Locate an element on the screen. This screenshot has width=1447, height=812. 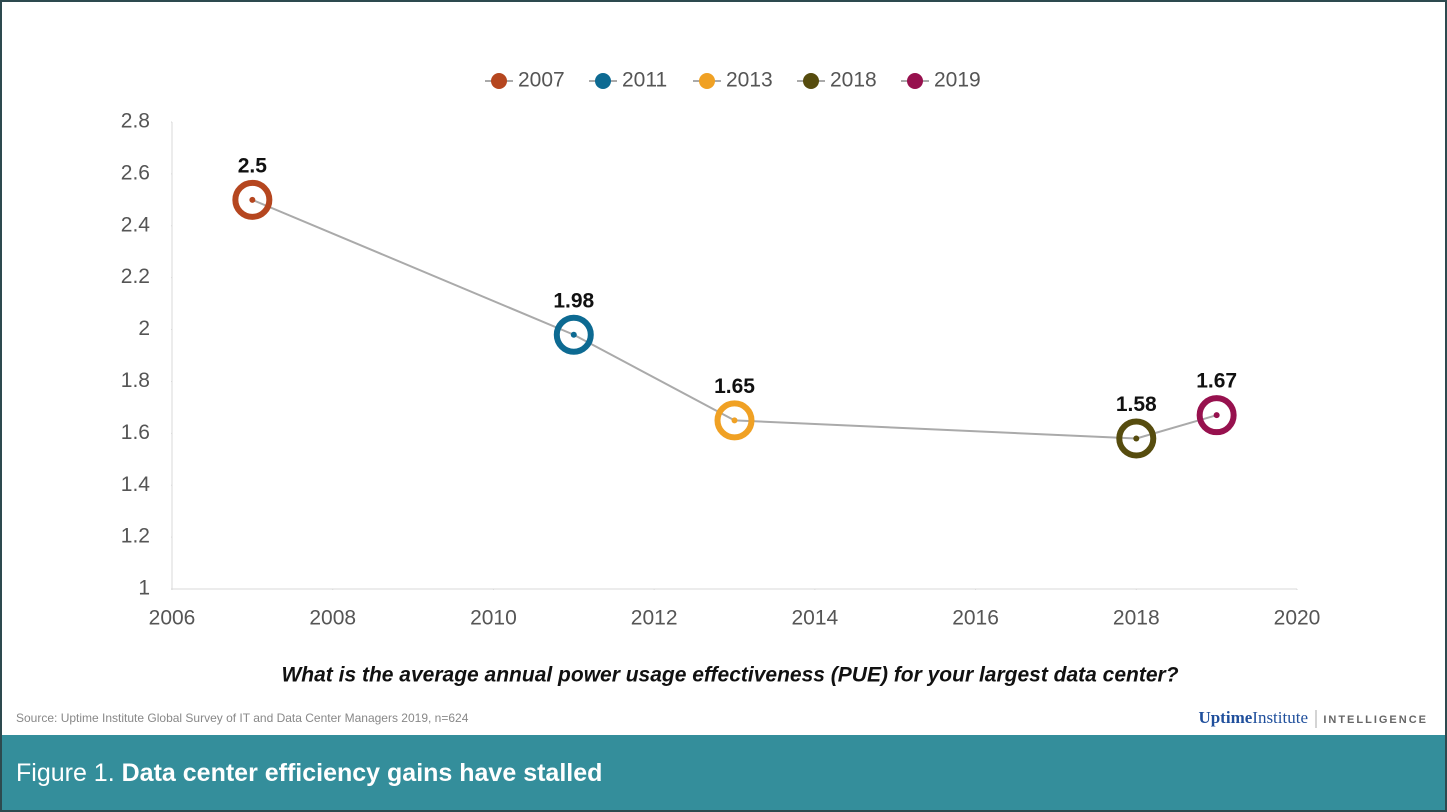
logo-unit: INTELLIGENCE is located at coordinates (1375, 720).